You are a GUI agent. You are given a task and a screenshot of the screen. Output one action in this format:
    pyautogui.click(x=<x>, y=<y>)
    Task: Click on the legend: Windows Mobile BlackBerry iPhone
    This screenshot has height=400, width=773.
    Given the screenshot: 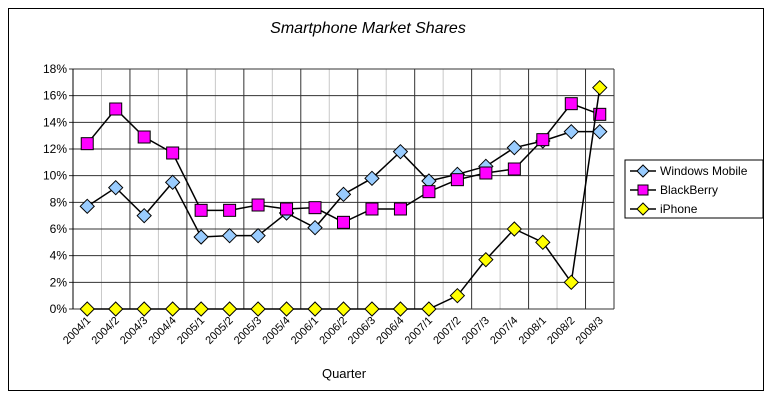 What is the action you would take?
    pyautogui.click(x=694, y=189)
    